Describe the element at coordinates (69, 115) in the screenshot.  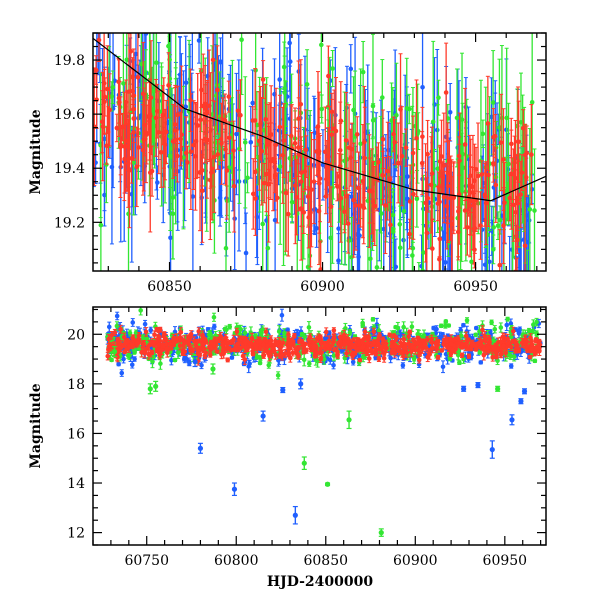
I see `y-tick-label: 19.6` at that location.